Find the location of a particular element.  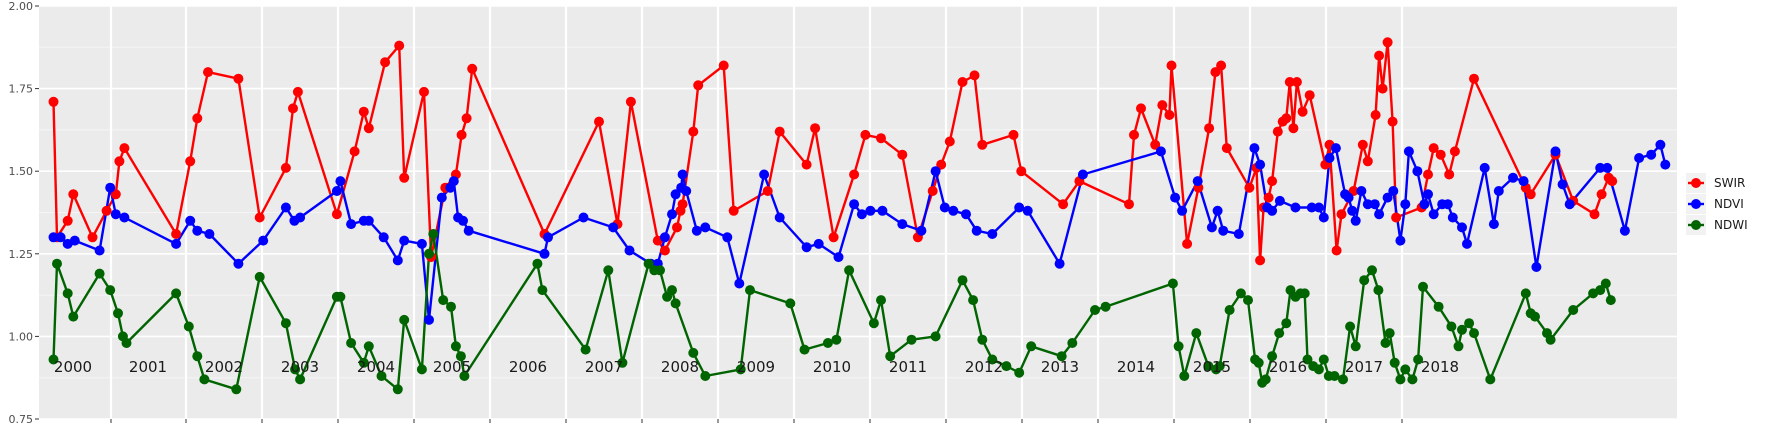

year-label: 2010 is located at coordinates (832, 367).